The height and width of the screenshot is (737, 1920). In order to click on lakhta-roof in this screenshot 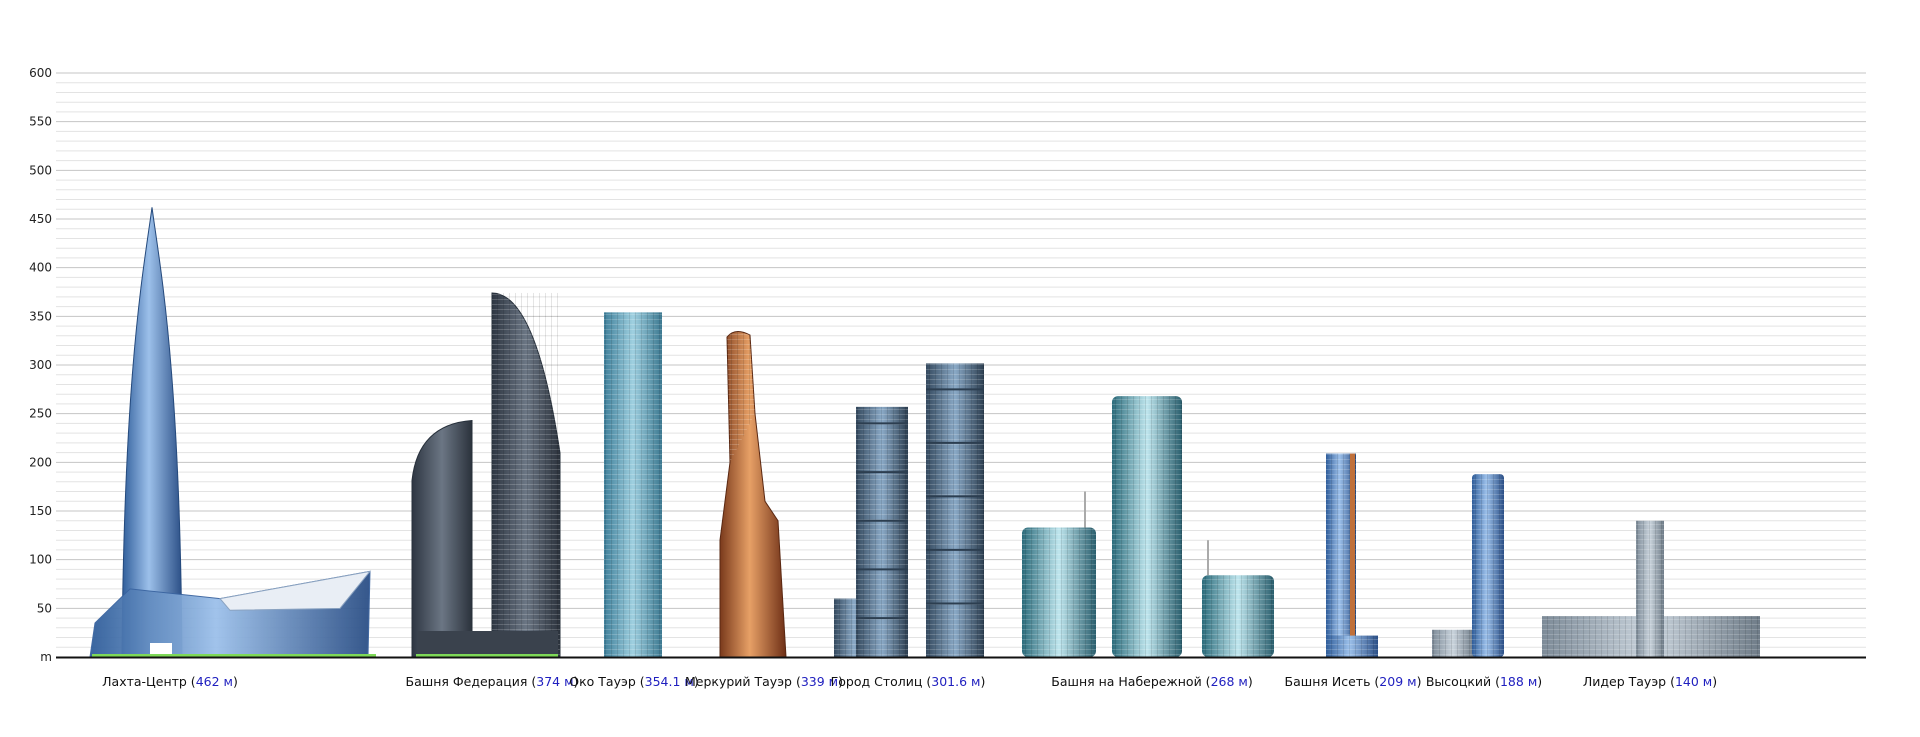, I will do `click(295, 590)`.